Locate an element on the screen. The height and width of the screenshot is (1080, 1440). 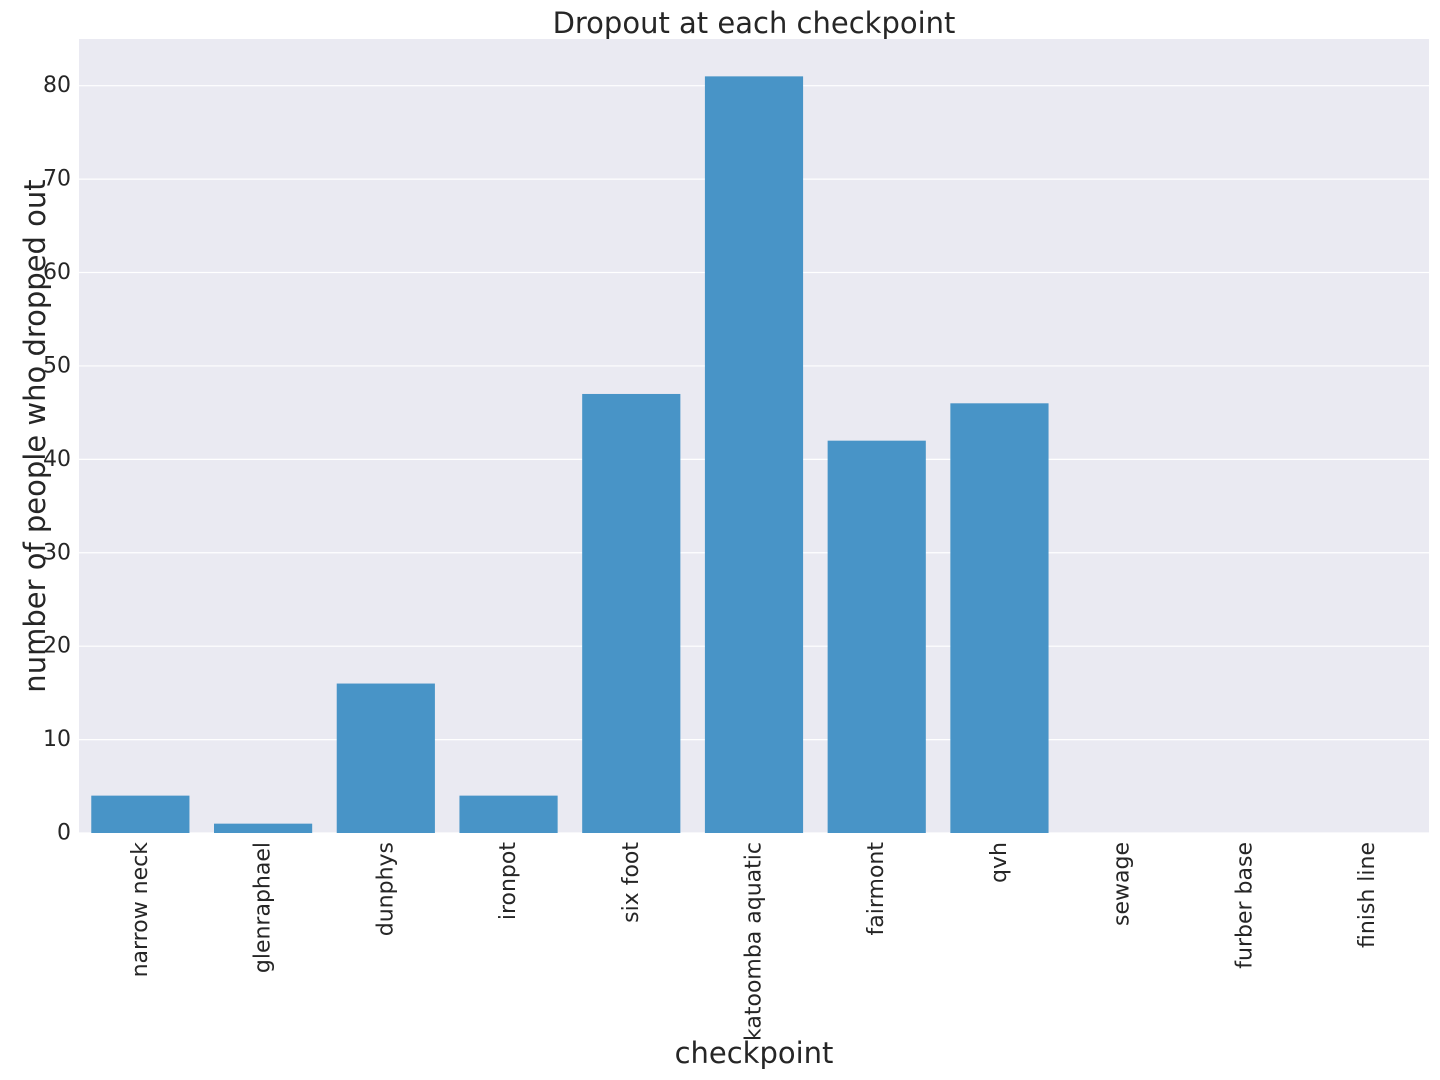
y-axis-label: number of people who dropped out is located at coordinates (35, 435).